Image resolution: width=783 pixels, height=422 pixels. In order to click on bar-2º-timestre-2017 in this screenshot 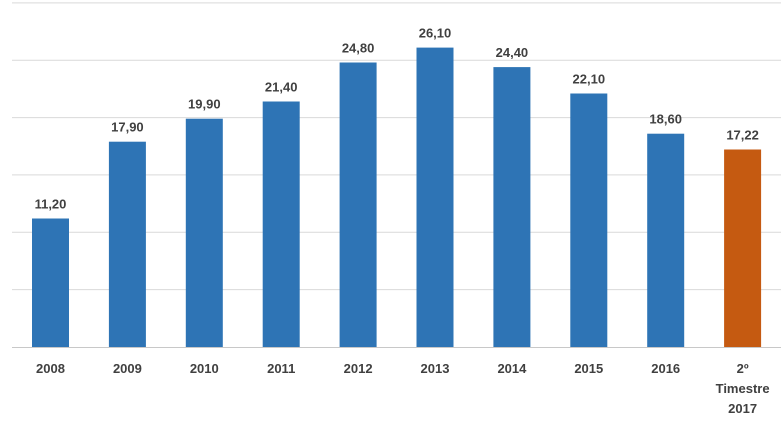, I will do `click(743, 248)`.